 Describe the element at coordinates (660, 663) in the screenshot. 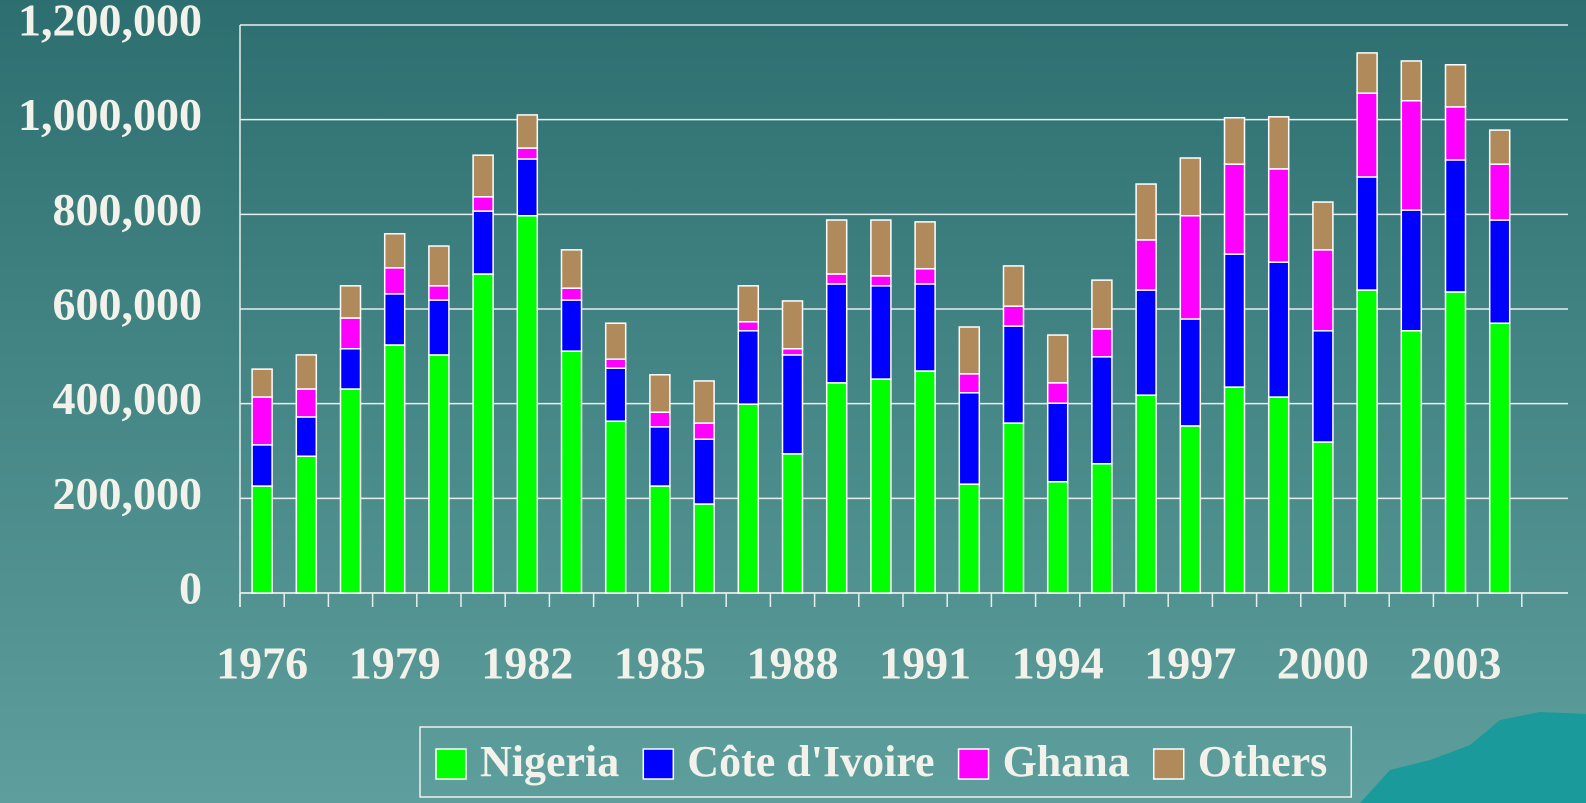

I see `x-tick-label: 1985` at that location.